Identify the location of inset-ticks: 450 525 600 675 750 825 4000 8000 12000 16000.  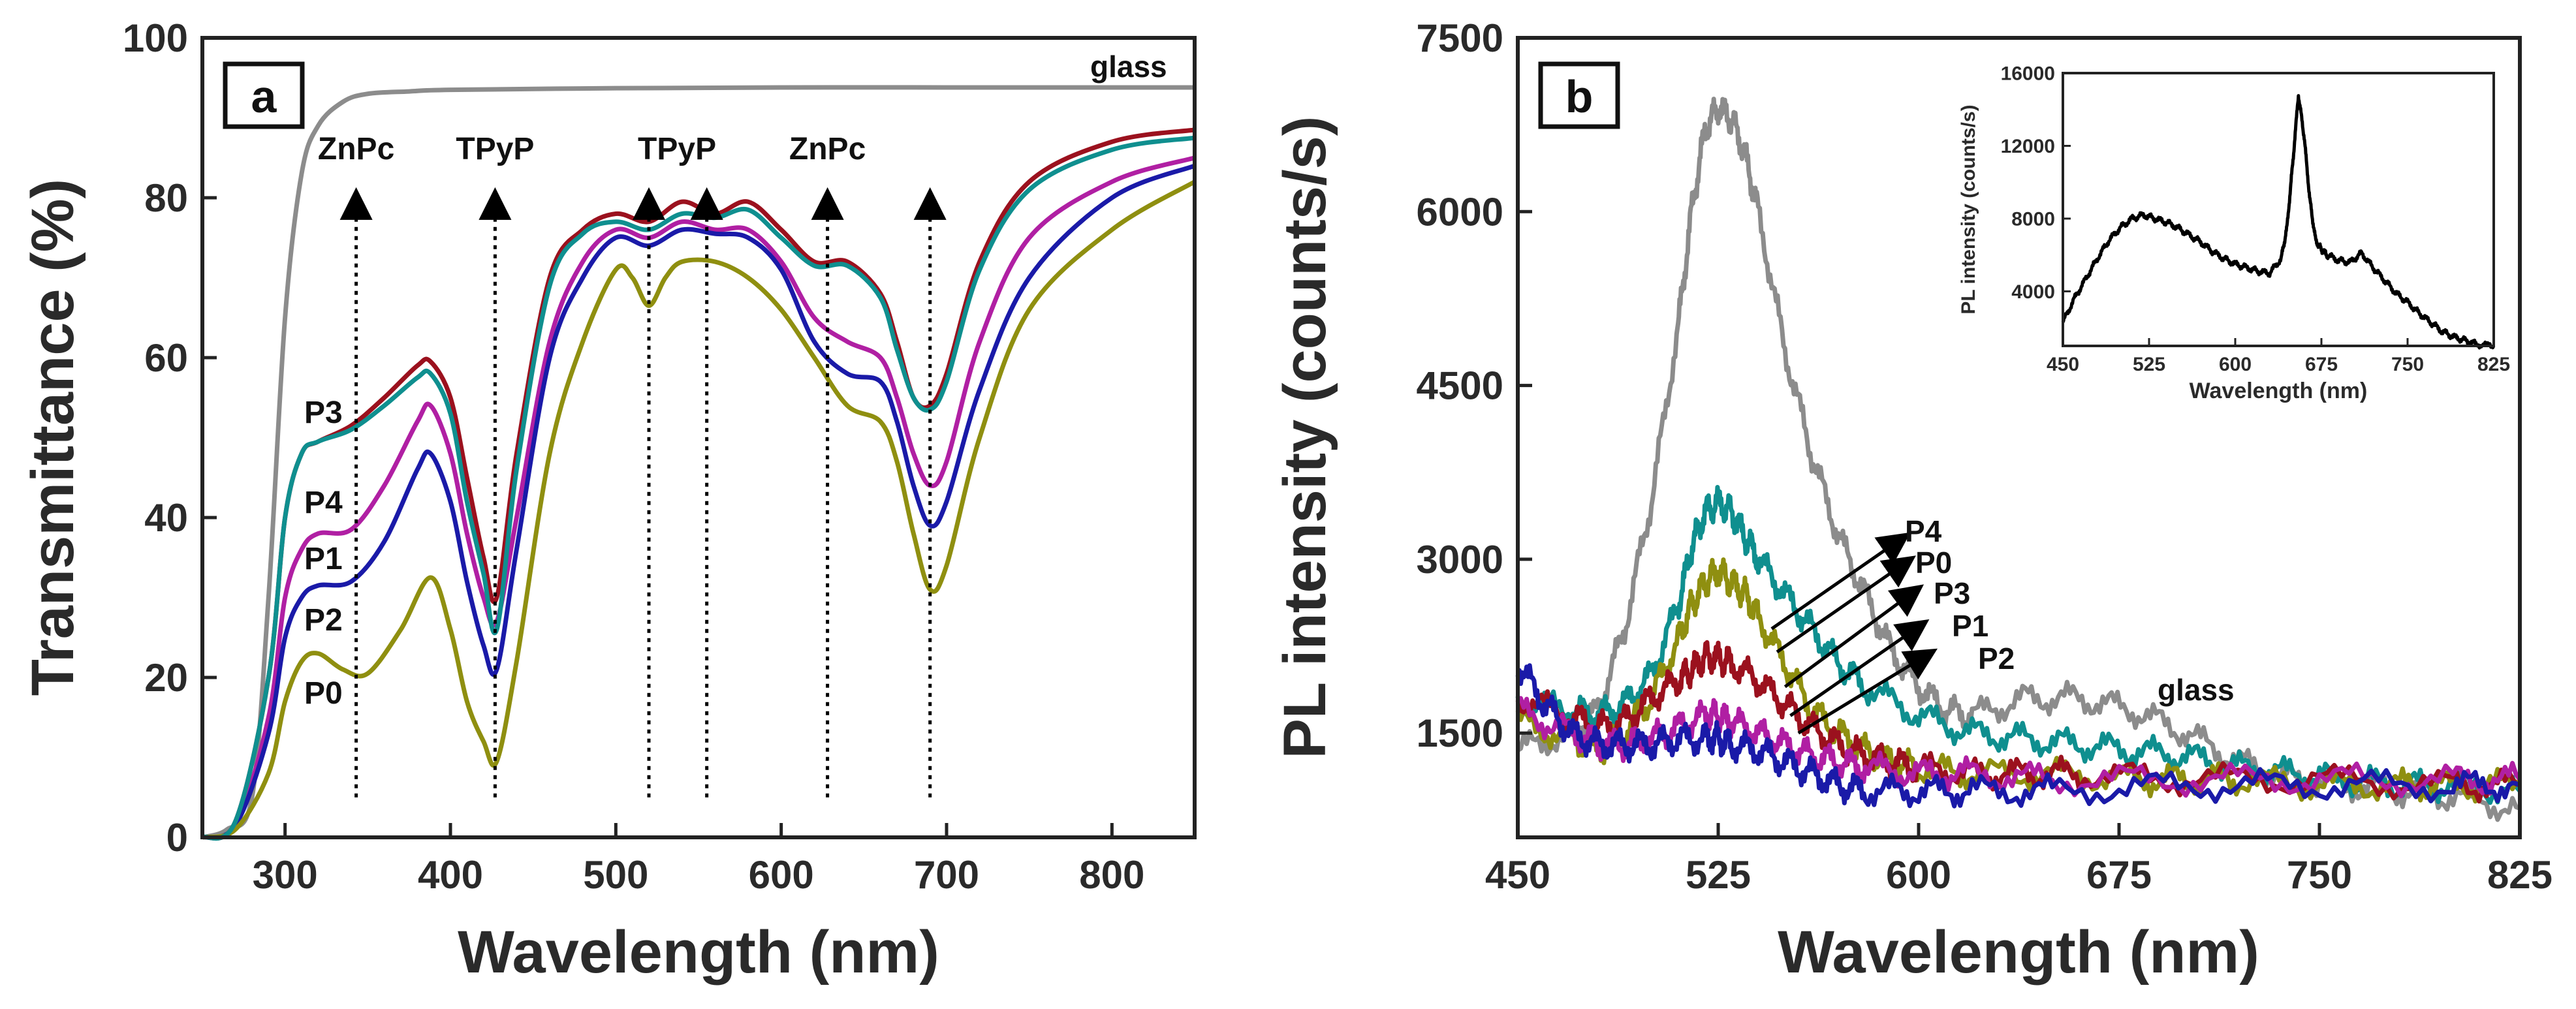
(2255, 219).